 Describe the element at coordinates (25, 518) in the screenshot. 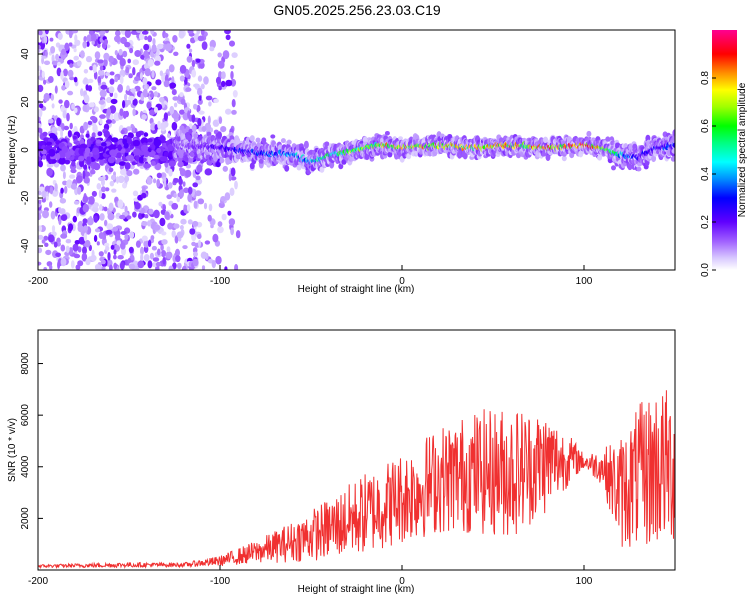

I see `snr-y-tick-label: 2000` at that location.